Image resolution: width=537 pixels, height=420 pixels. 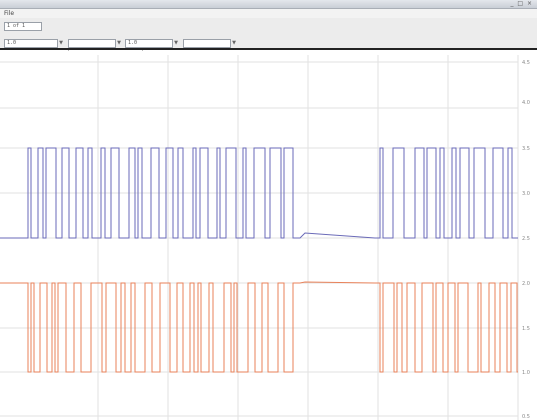 What do you see at coordinates (521, 3) in the screenshot?
I see `window-controls: _ □ ×` at bounding box center [521, 3].